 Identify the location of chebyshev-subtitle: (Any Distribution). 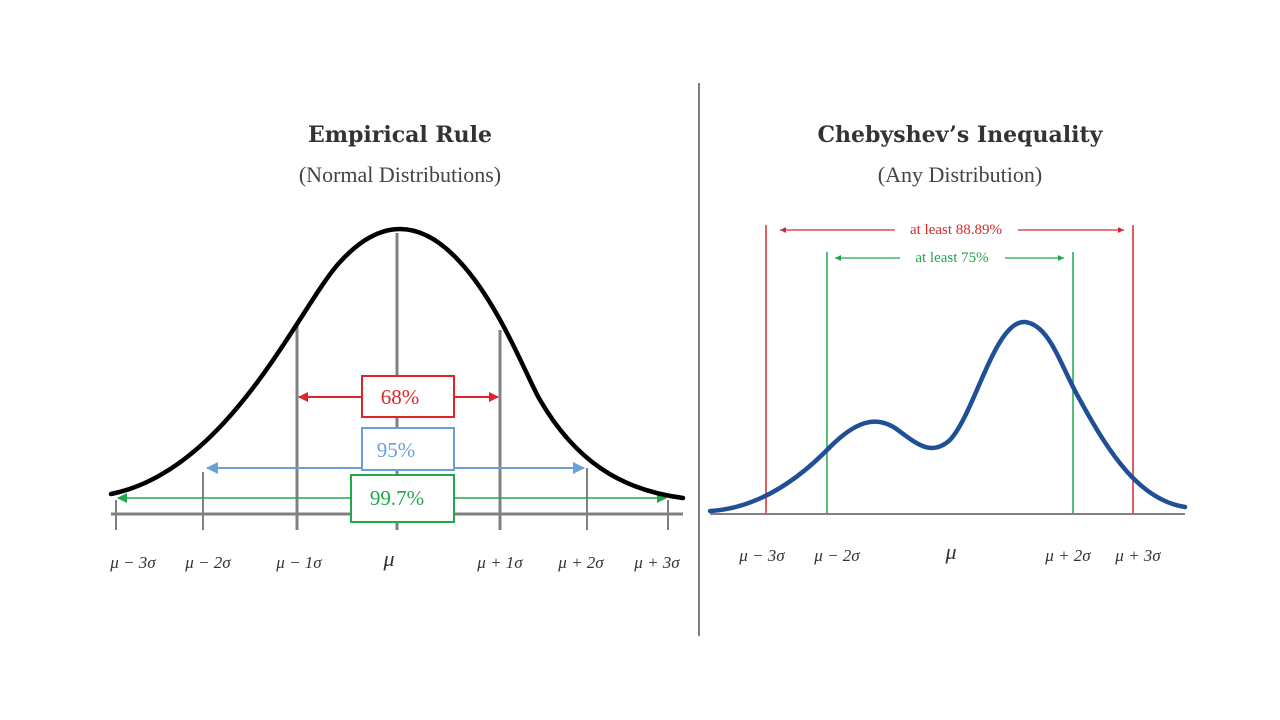
(960, 174).